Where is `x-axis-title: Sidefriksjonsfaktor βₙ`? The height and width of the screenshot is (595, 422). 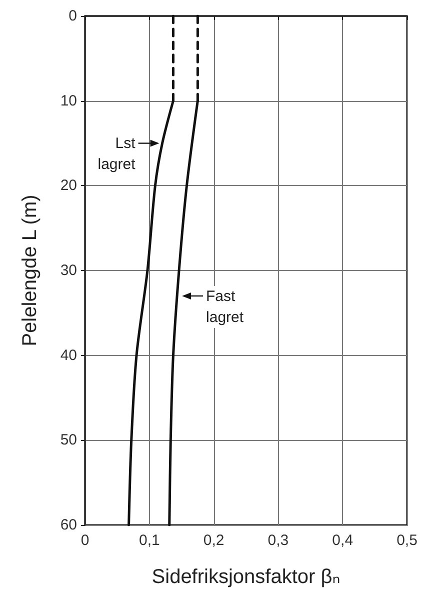 x-axis-title: Sidefriksjonsfaktor βₙ is located at coordinates (246, 577).